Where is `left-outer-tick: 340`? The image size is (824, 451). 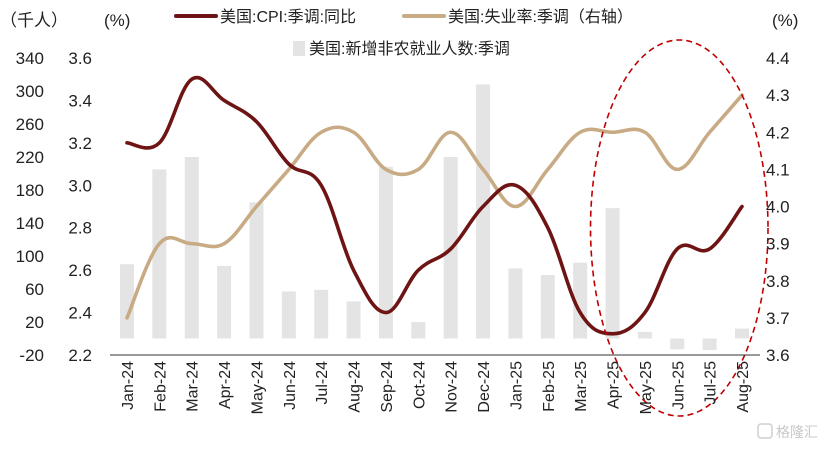
left-outer-tick: 340 is located at coordinates (30, 58).